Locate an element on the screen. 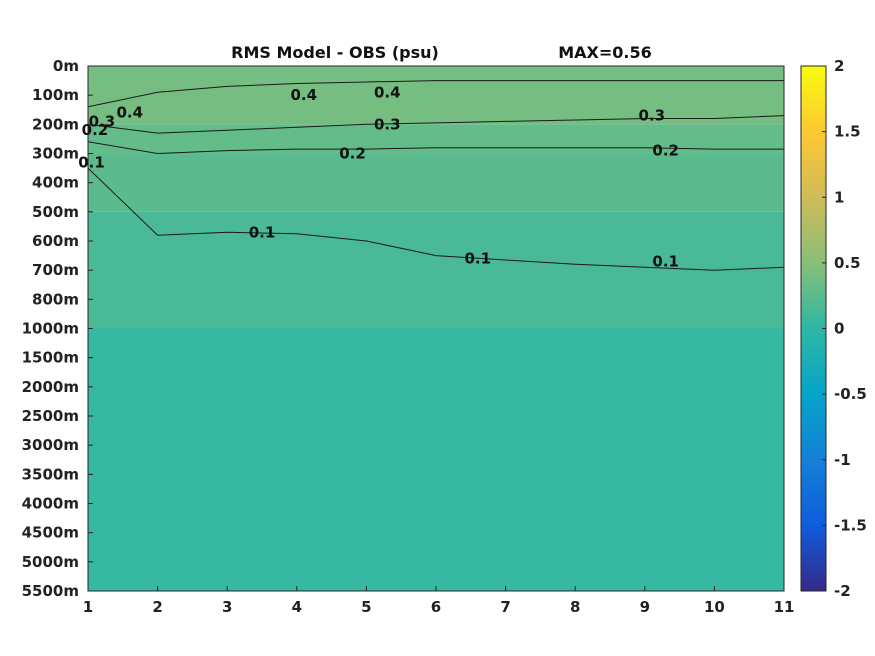 Image resolution: width=875 pixels, height=656 pixels. x-tick-label: 8 is located at coordinates (575, 607).